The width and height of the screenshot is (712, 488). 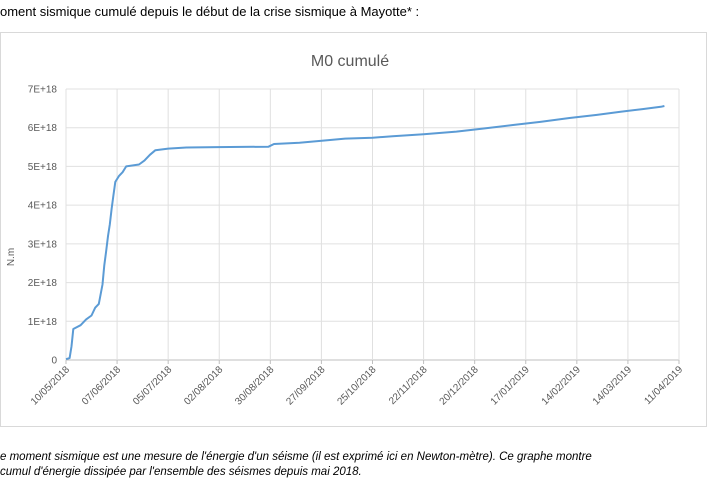 I want to click on x-tick-label: 07/06/2018, so click(x=101, y=385).